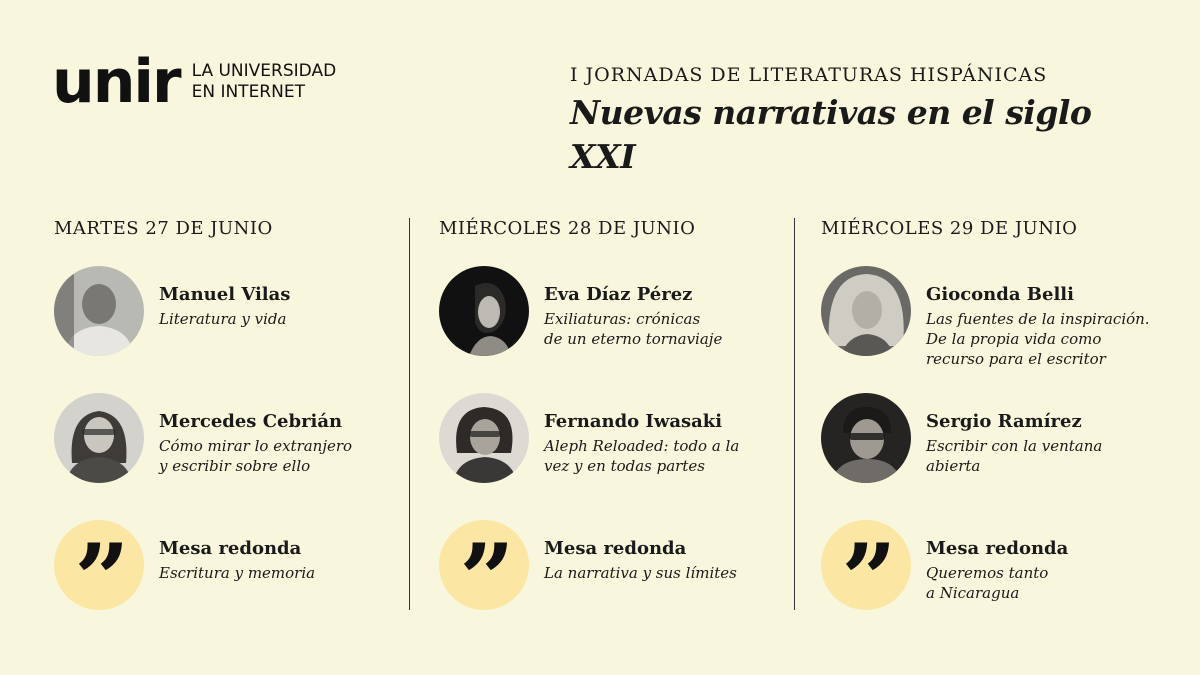 The width and height of the screenshot is (1200, 675). What do you see at coordinates (1004, 421) in the screenshot?
I see `speaker-name: Sergio Ramírez` at bounding box center [1004, 421].